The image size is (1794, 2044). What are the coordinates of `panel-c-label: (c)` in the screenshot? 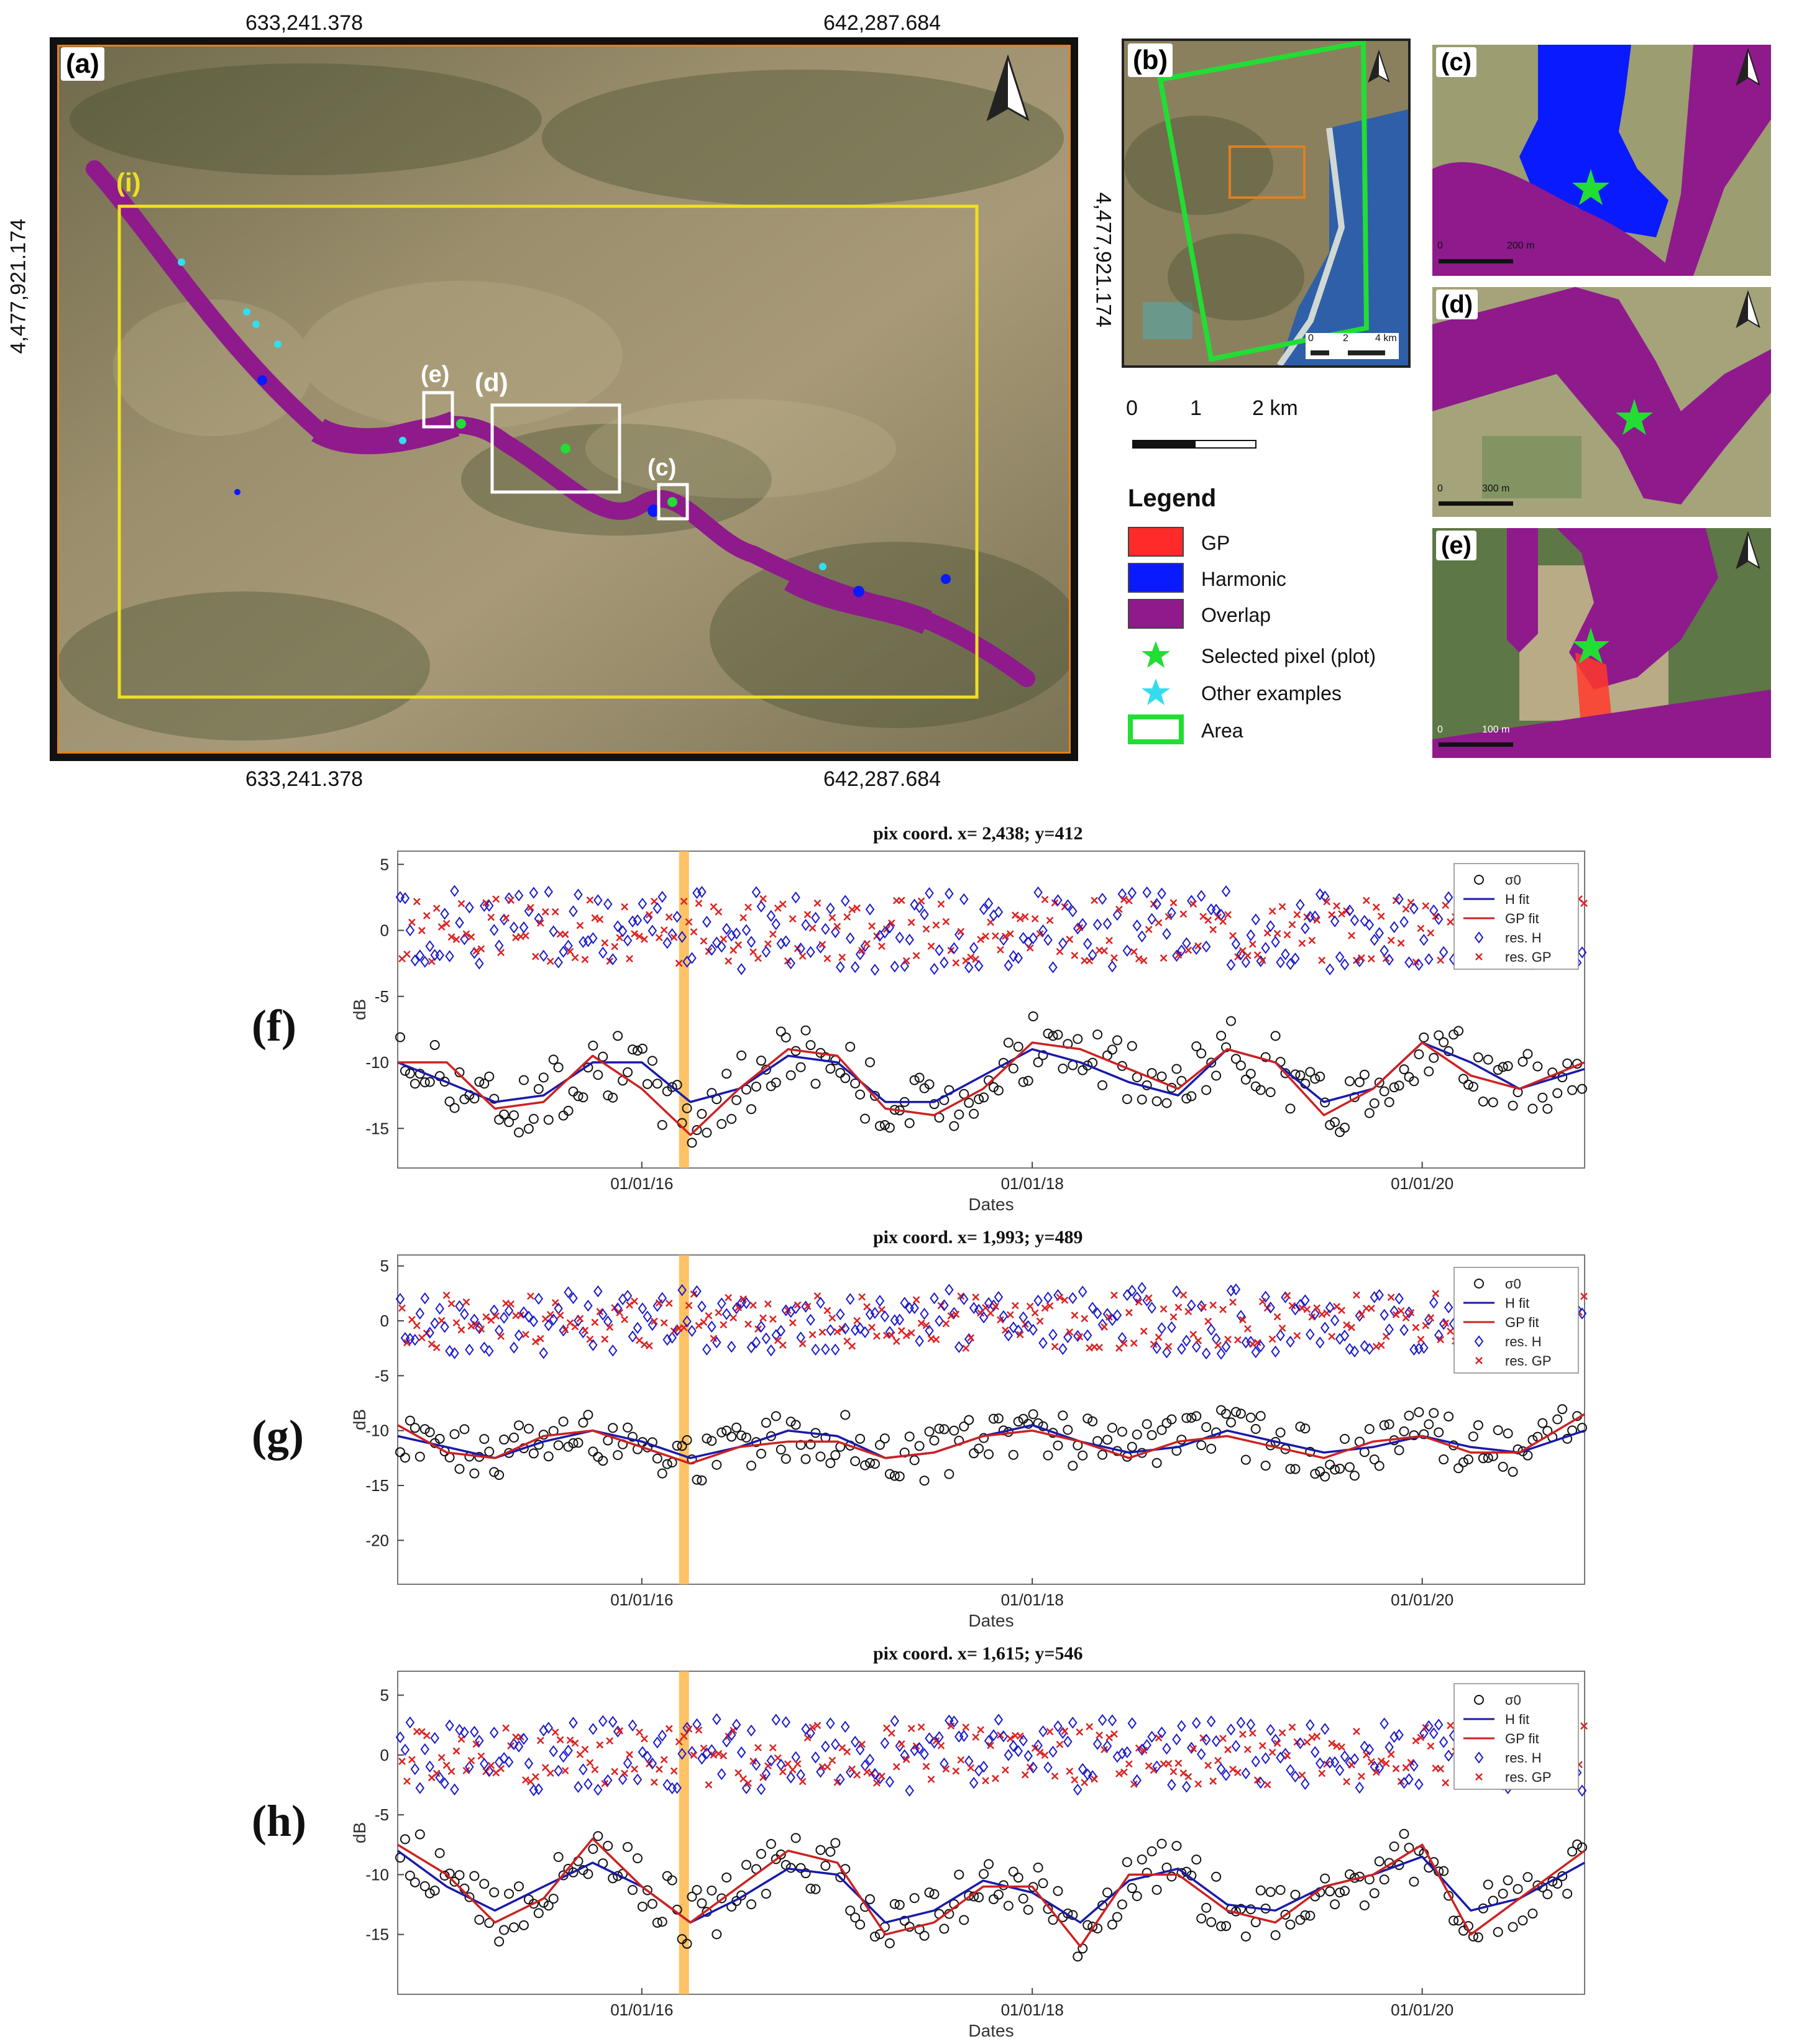 It's located at (1456, 62).